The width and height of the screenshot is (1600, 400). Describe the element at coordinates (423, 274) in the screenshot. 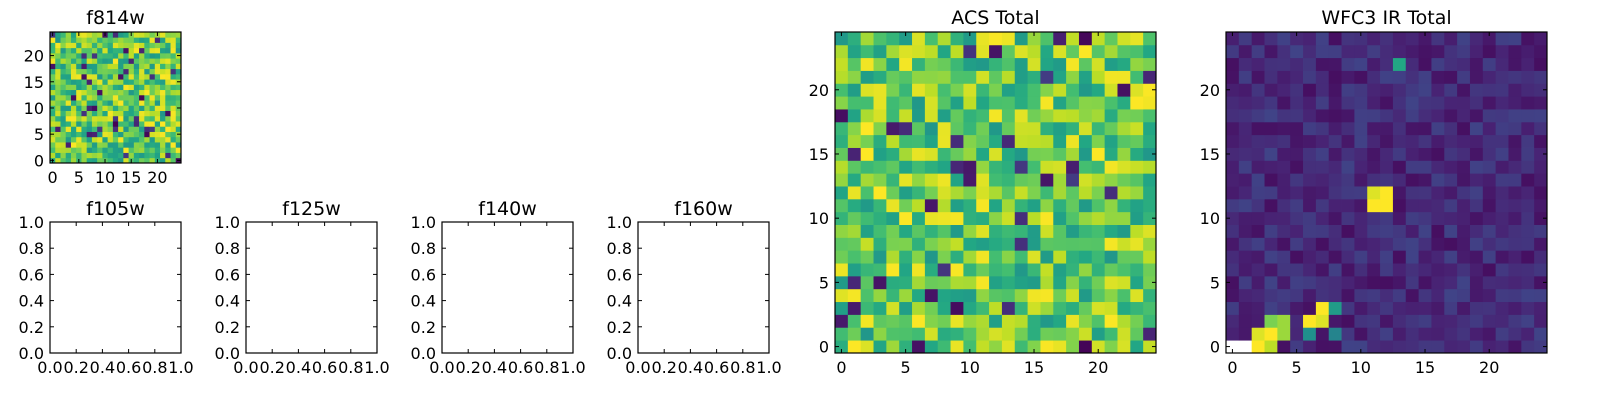

I see `y-tick-label: 0.6` at that location.